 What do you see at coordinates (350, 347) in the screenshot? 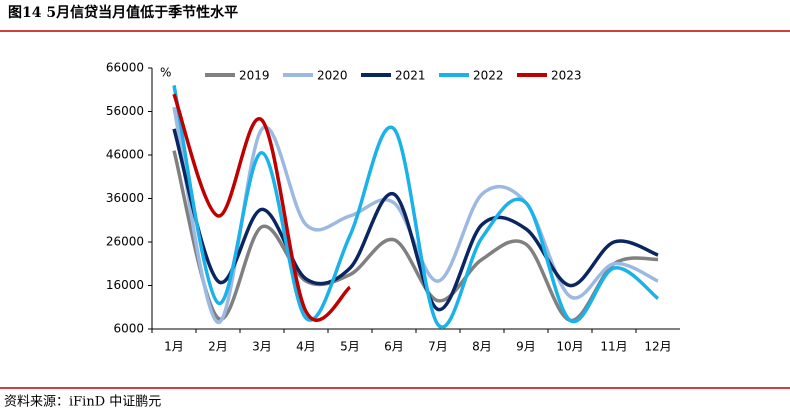
I see `x-tick-label: 5月` at bounding box center [350, 347].